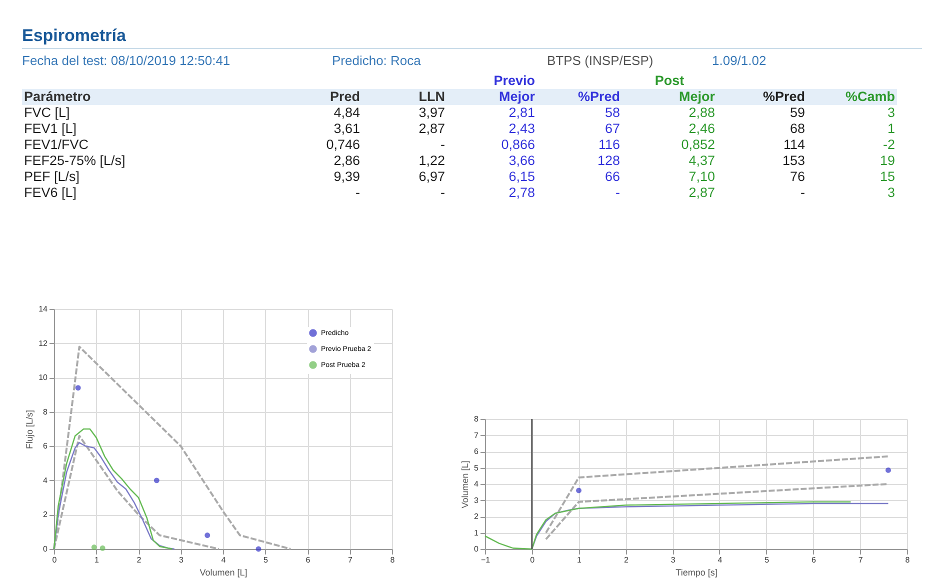 The width and height of the screenshot is (936, 585). What do you see at coordinates (670, 81) in the screenshot?
I see `text: Post` at bounding box center [670, 81].